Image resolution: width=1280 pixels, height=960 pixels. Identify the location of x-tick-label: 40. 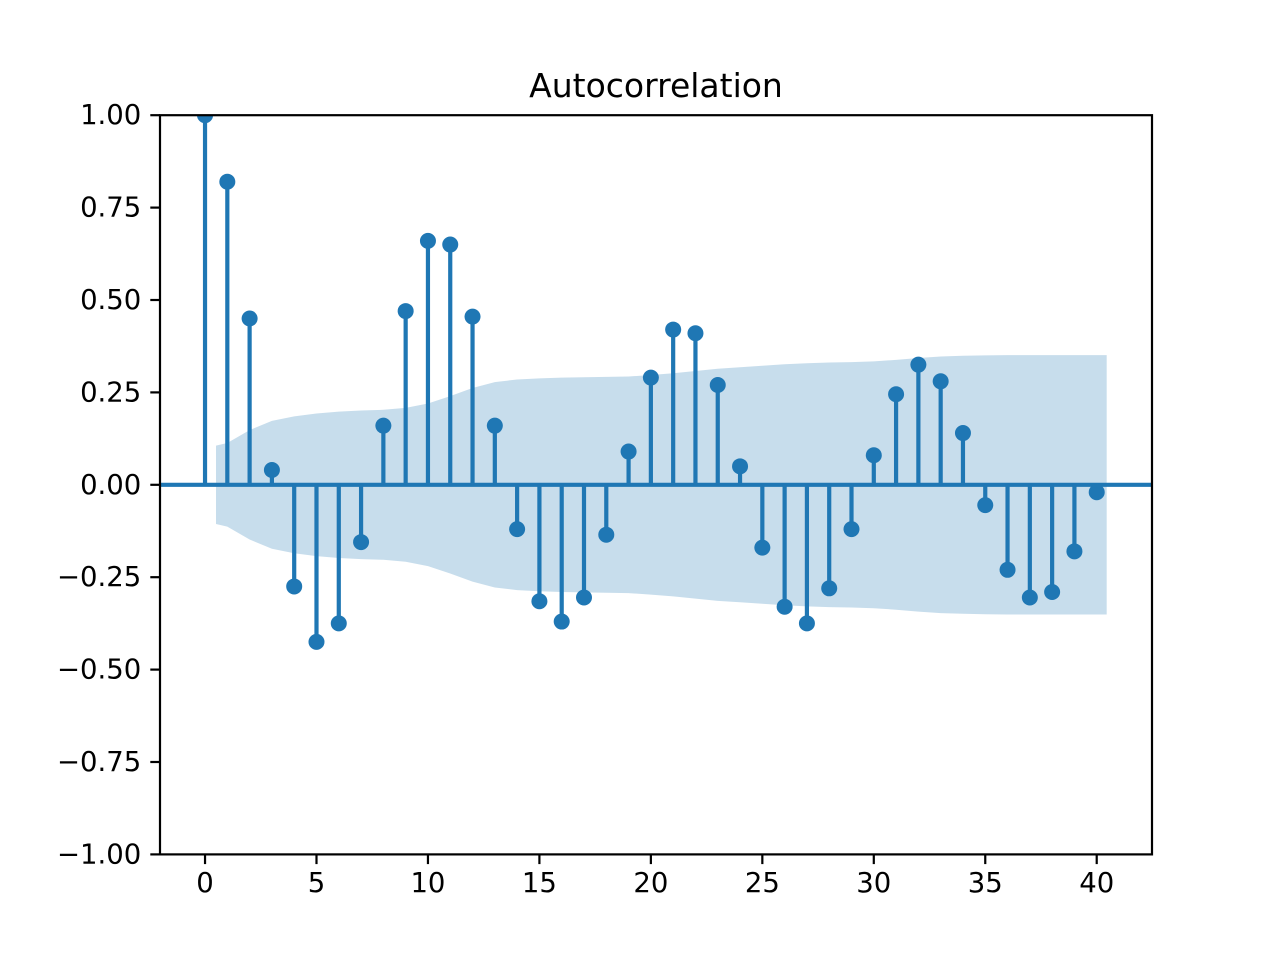
(1096, 883).